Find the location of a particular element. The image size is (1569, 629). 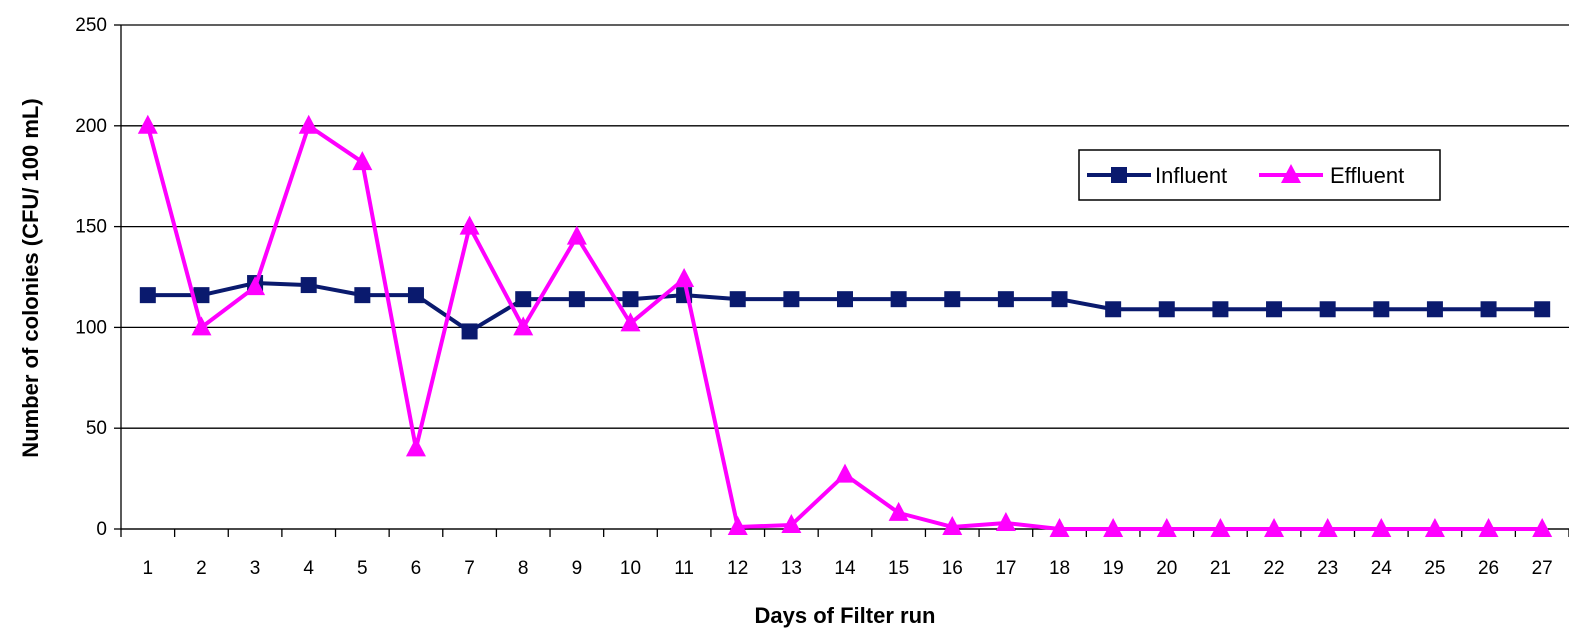

x-tick-label: 11 is located at coordinates (684, 568).